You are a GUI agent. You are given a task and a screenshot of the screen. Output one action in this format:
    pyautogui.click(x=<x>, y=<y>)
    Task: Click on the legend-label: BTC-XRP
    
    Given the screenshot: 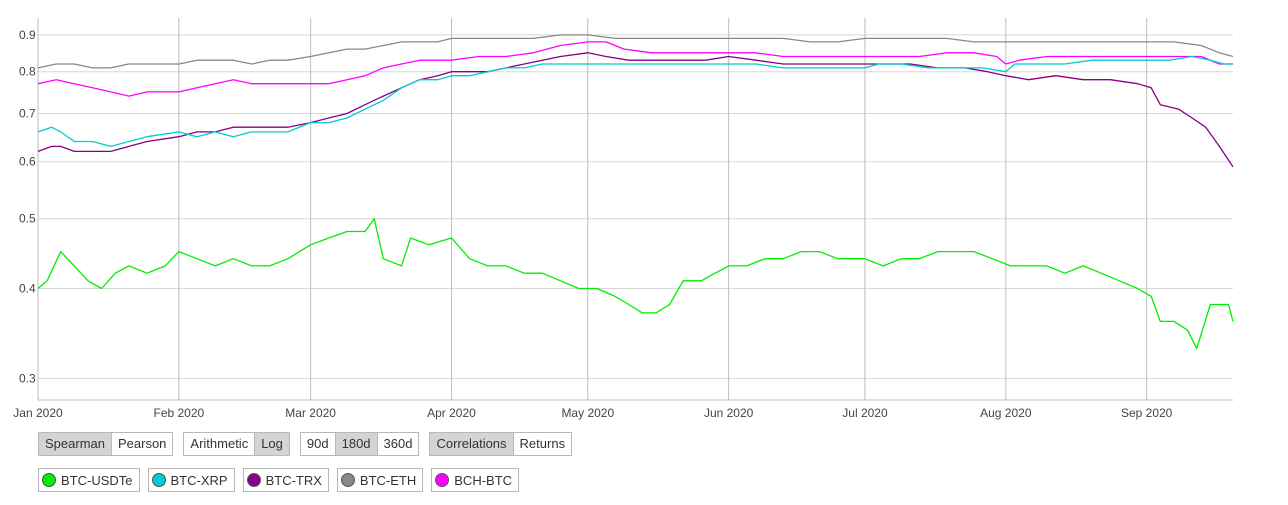 What is the action you would take?
    pyautogui.click(x=199, y=480)
    